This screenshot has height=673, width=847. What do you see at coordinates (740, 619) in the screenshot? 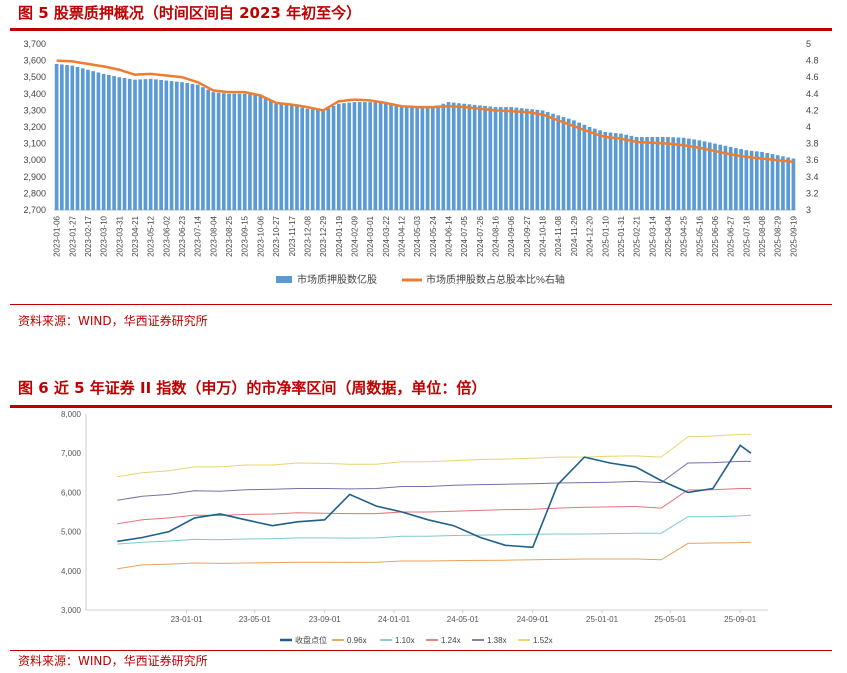
I see `x-tick-label: 25-09-01` at bounding box center [740, 619].